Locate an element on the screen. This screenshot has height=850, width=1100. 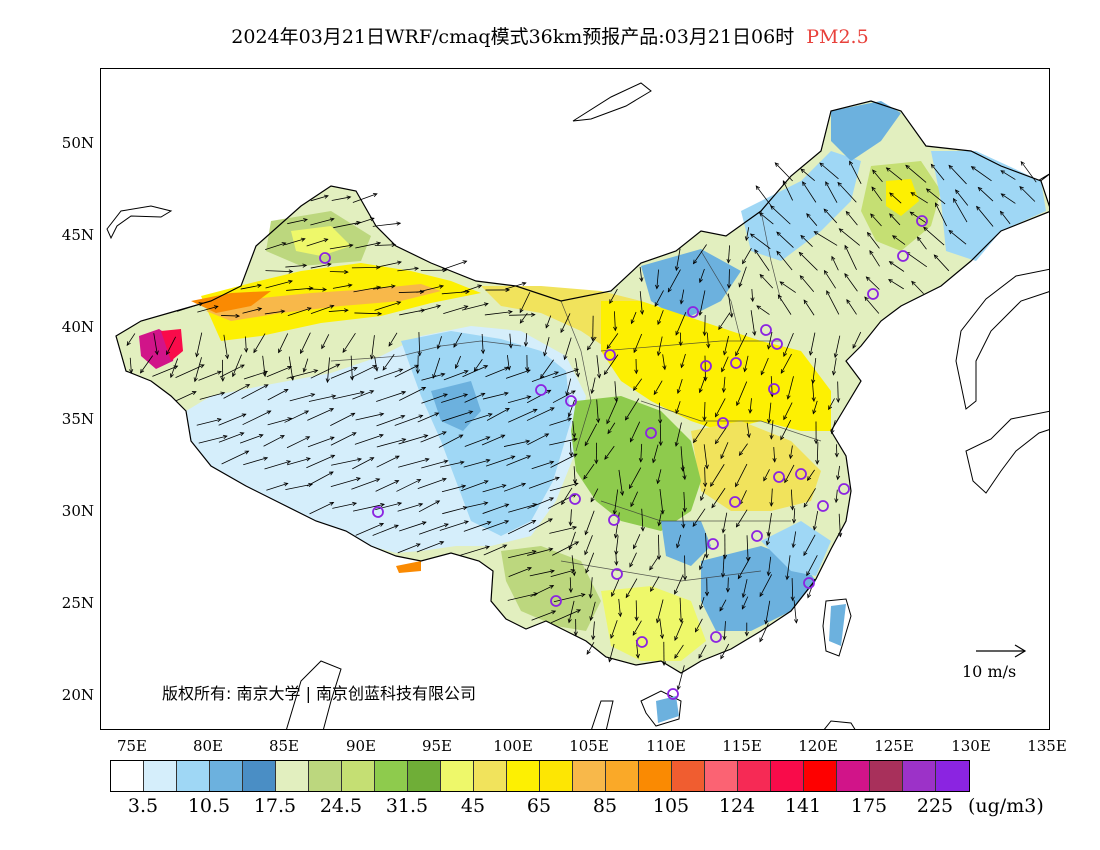
lon-label-115e: 115E is located at coordinates (742, 746).